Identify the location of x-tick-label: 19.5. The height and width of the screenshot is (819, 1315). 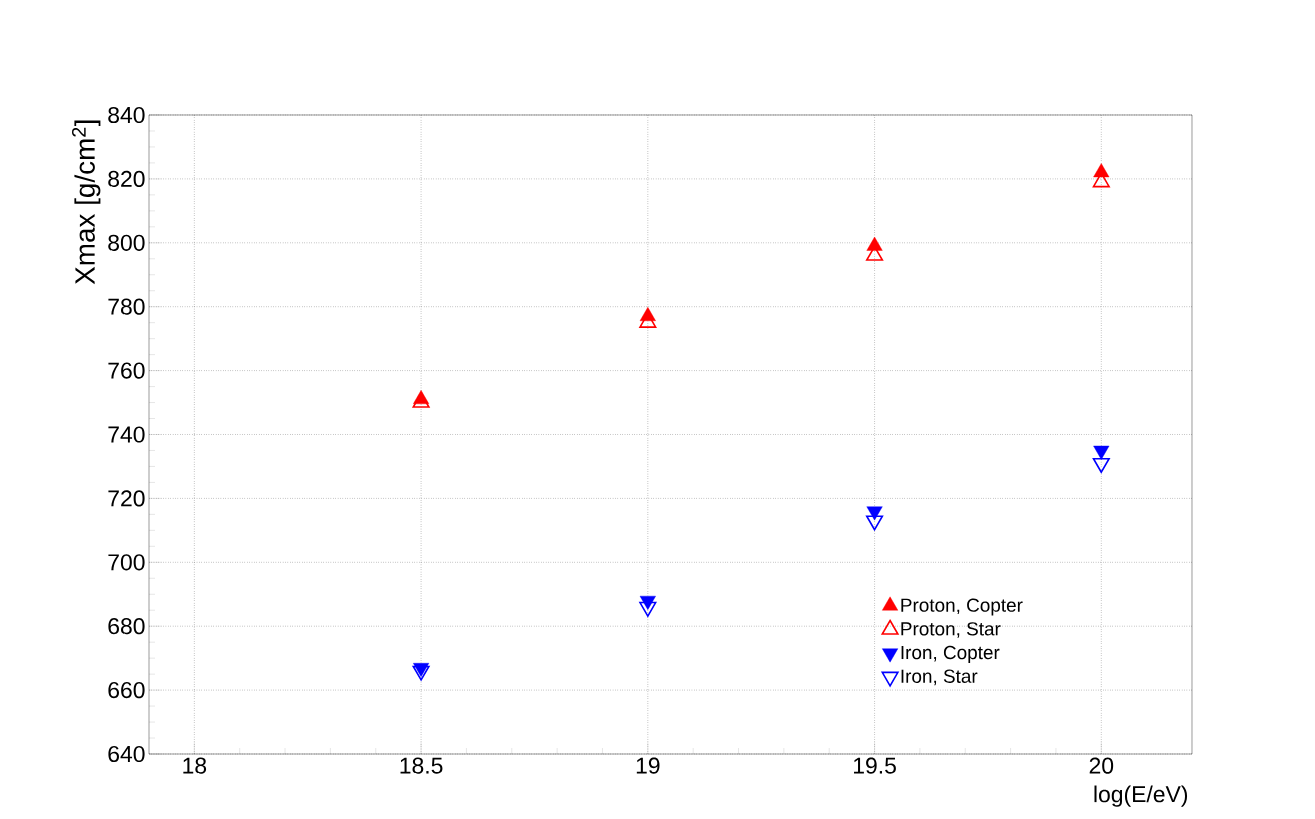
(875, 765).